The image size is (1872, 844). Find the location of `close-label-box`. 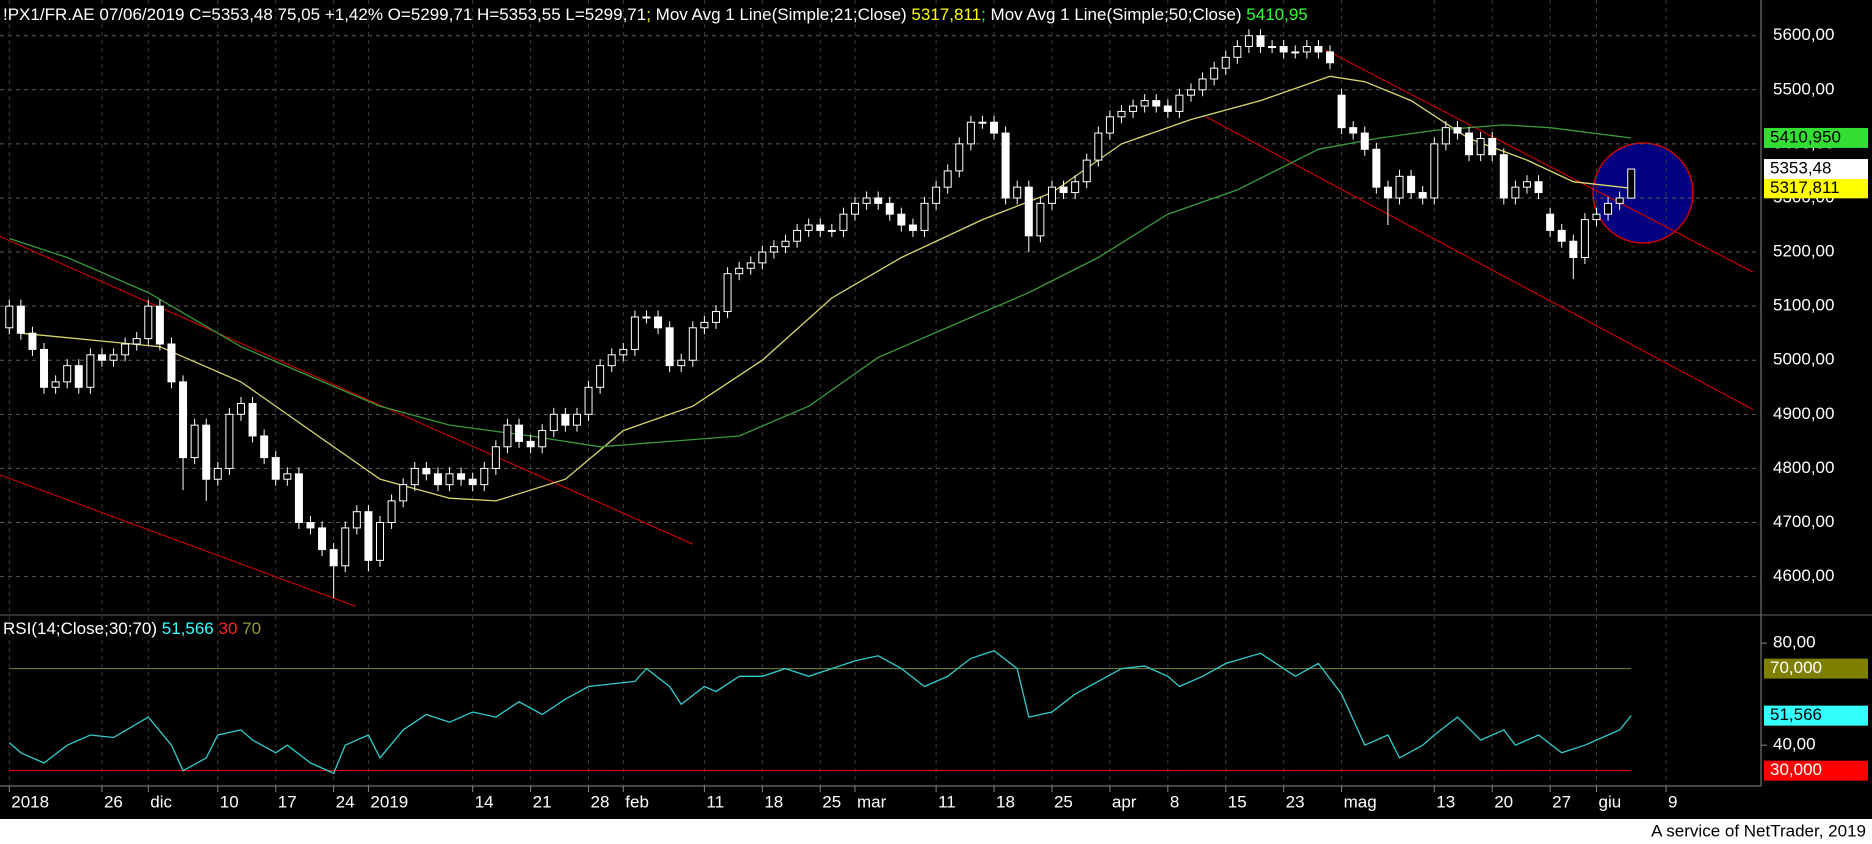

close-label-box is located at coordinates (1816, 169).